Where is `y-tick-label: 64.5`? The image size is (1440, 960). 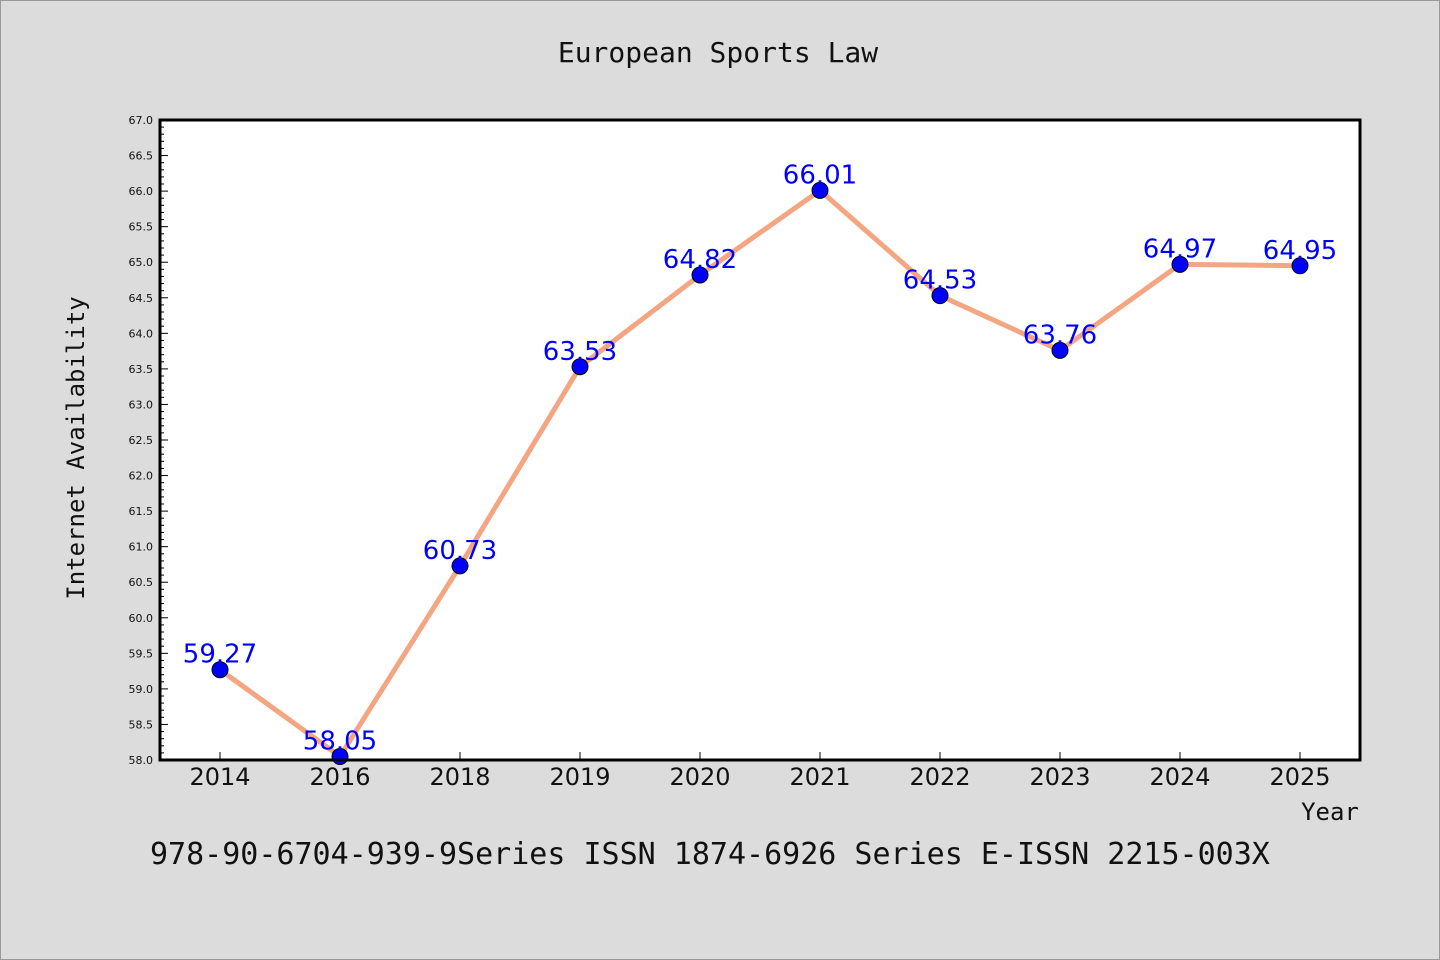
y-tick-label: 64.5 is located at coordinates (141, 298).